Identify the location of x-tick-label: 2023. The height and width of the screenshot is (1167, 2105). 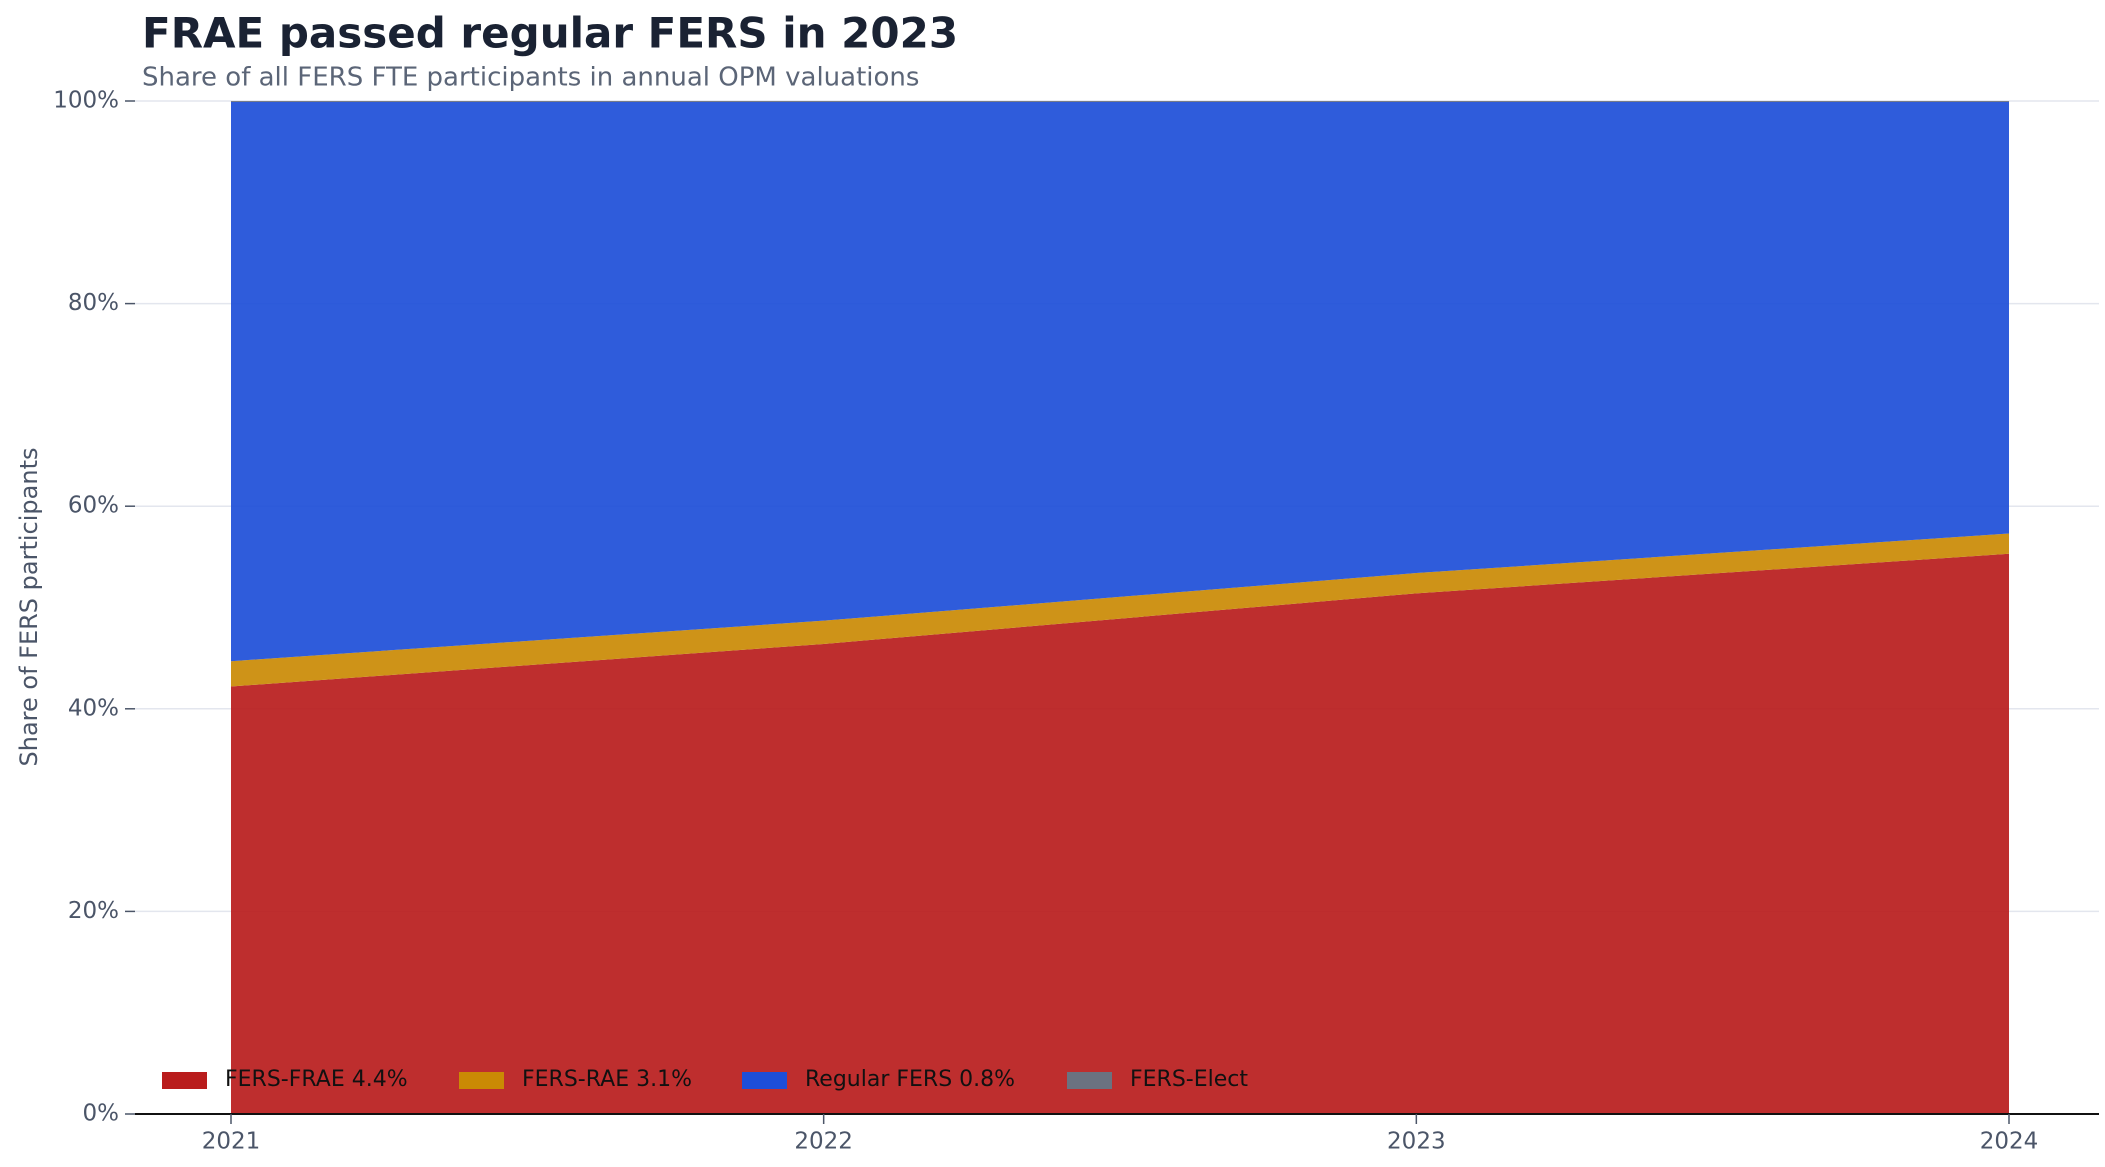
(1416, 1142).